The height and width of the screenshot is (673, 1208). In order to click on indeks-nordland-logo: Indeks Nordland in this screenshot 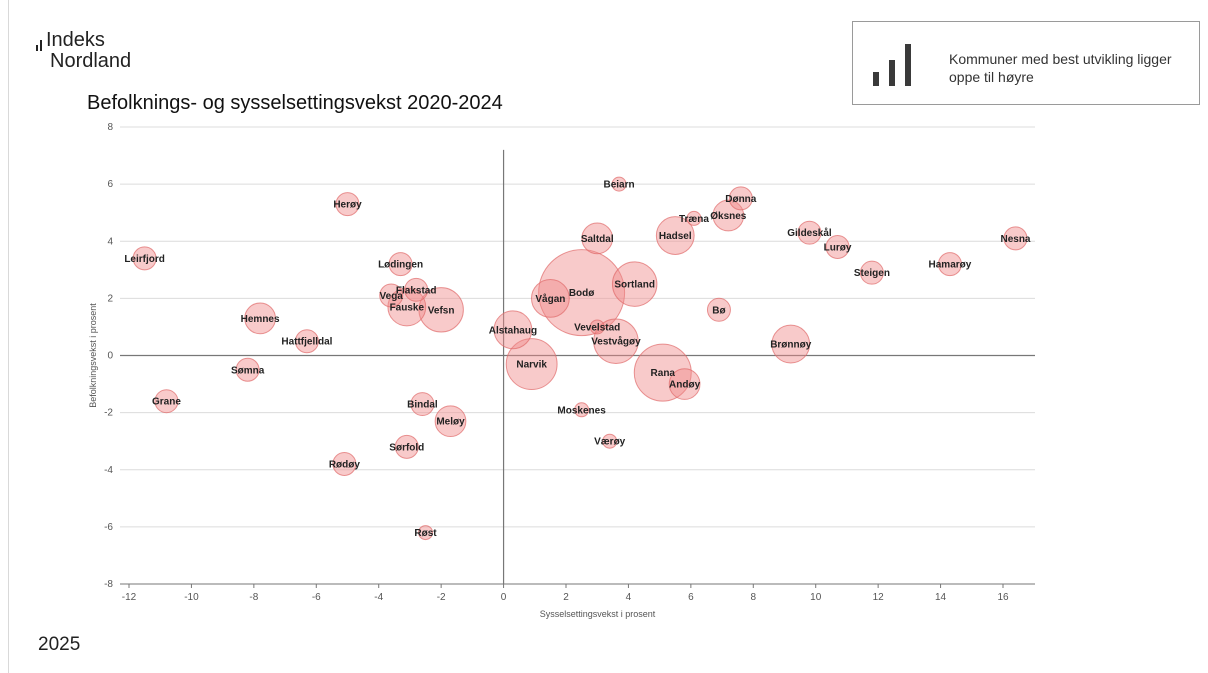, I will do `click(83, 51)`.